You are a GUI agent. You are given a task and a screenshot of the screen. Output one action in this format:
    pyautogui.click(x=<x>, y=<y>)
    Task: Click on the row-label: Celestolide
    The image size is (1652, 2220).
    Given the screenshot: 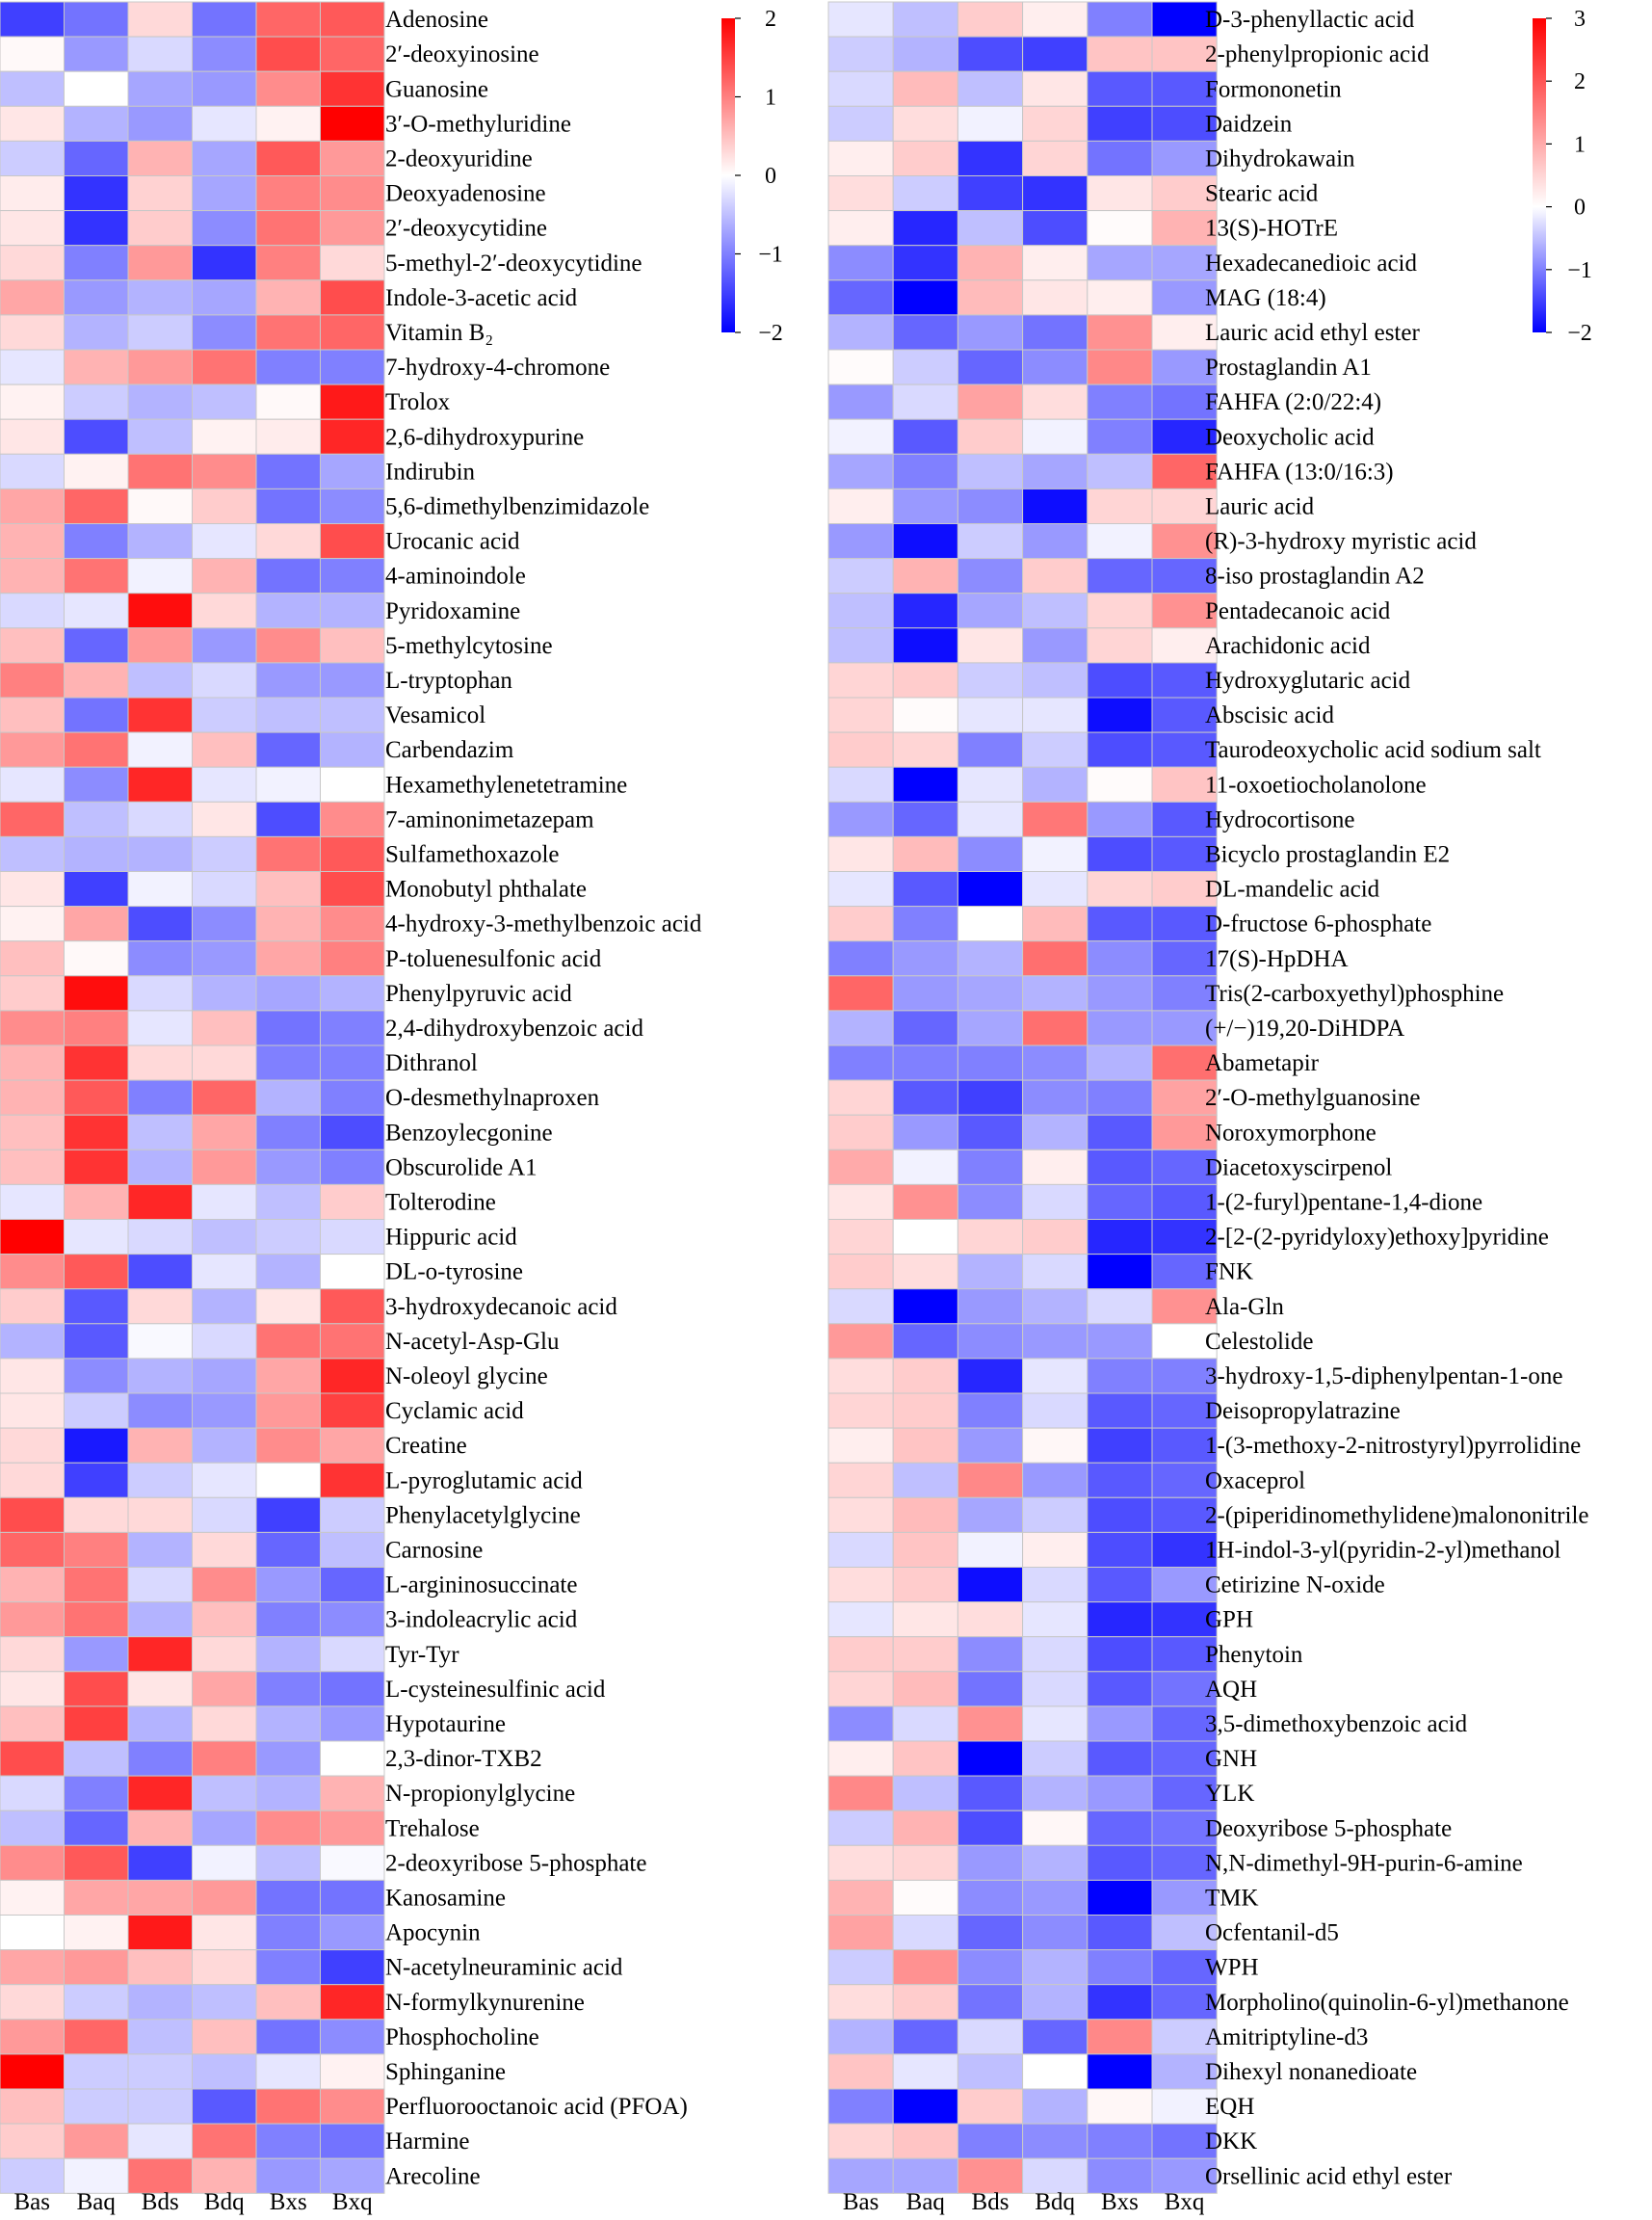 What is the action you would take?
    pyautogui.click(x=1259, y=1342)
    